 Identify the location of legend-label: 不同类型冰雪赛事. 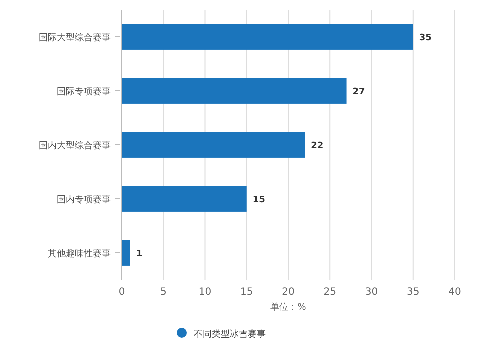
(230, 335).